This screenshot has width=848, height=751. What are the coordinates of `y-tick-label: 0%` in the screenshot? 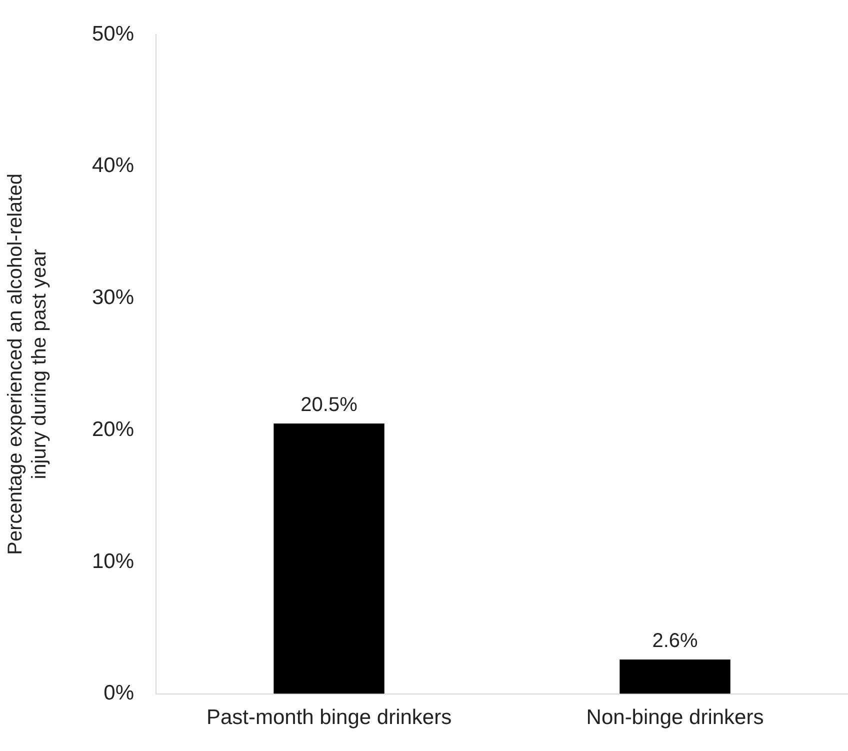 It's located at (119, 693).